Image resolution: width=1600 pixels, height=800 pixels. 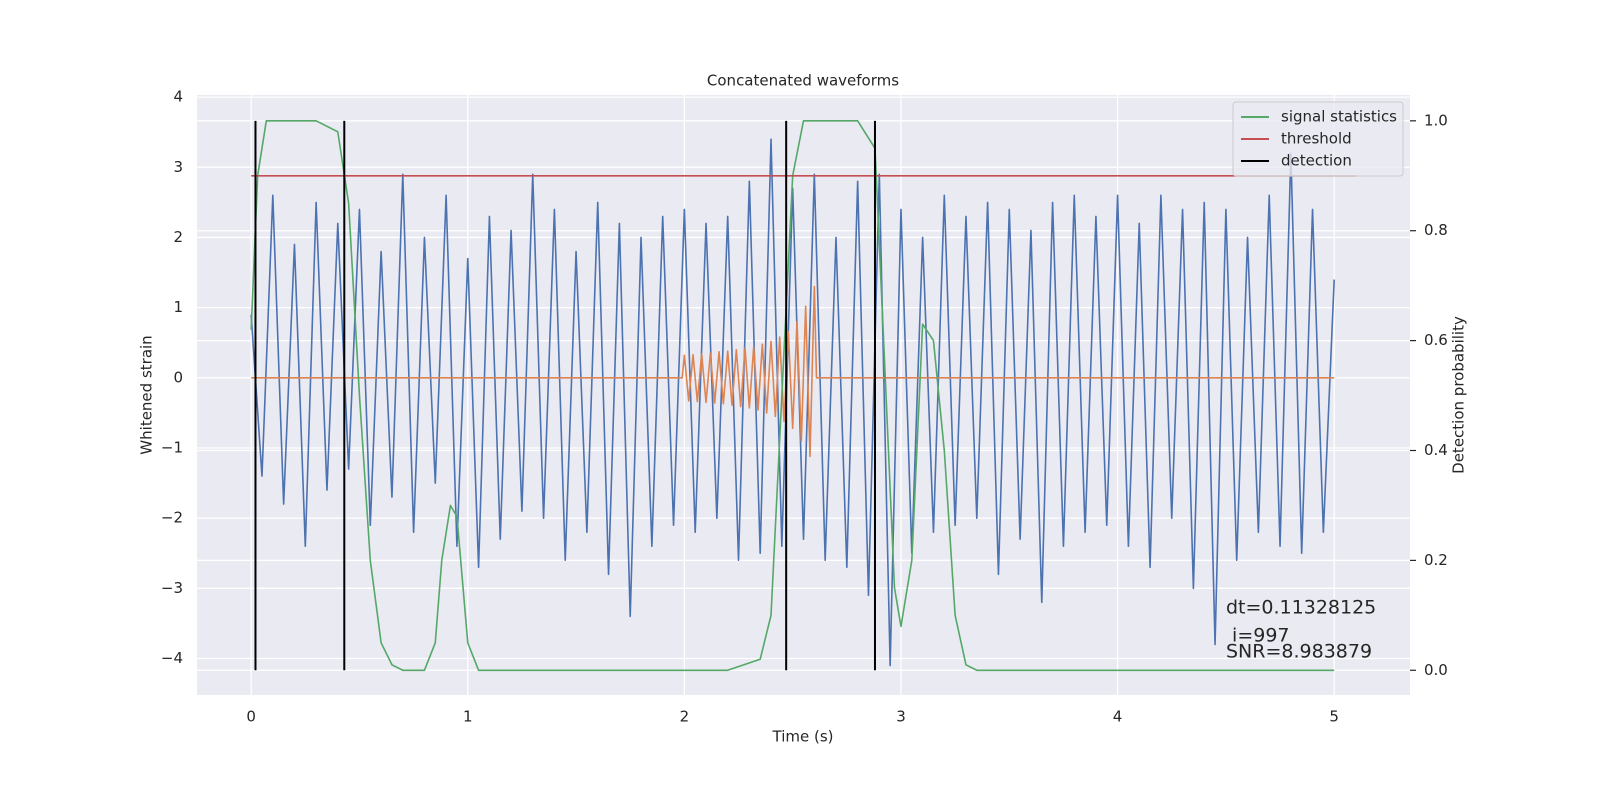 What do you see at coordinates (251, 717) in the screenshot?
I see `x-tick-label: 0` at bounding box center [251, 717].